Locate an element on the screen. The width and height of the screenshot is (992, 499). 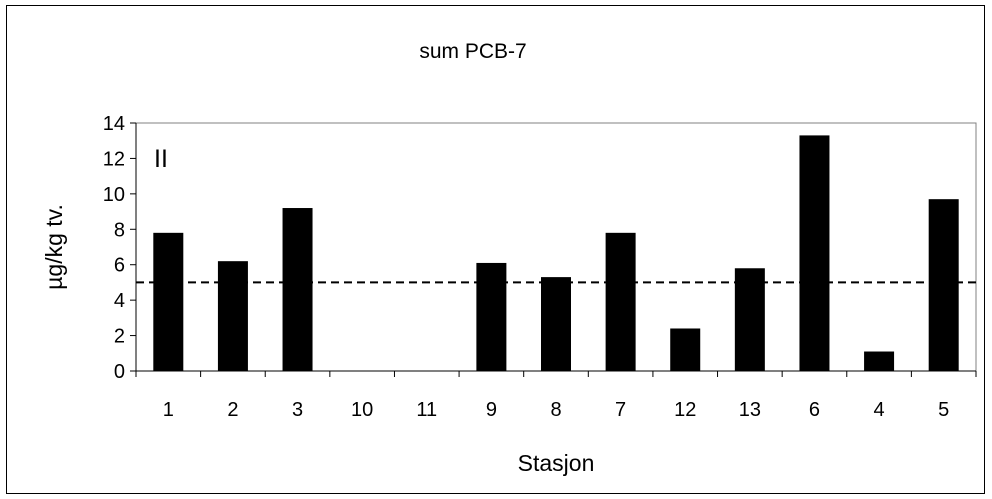
y-tick-label: 6 is located at coordinates (119, 266).